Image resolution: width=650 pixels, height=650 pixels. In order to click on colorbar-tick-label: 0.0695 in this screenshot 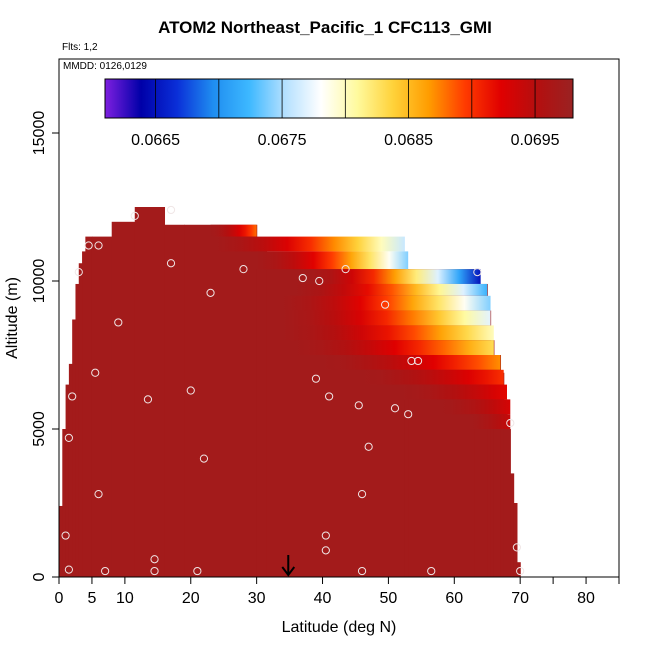, I will do `click(535, 140)`.